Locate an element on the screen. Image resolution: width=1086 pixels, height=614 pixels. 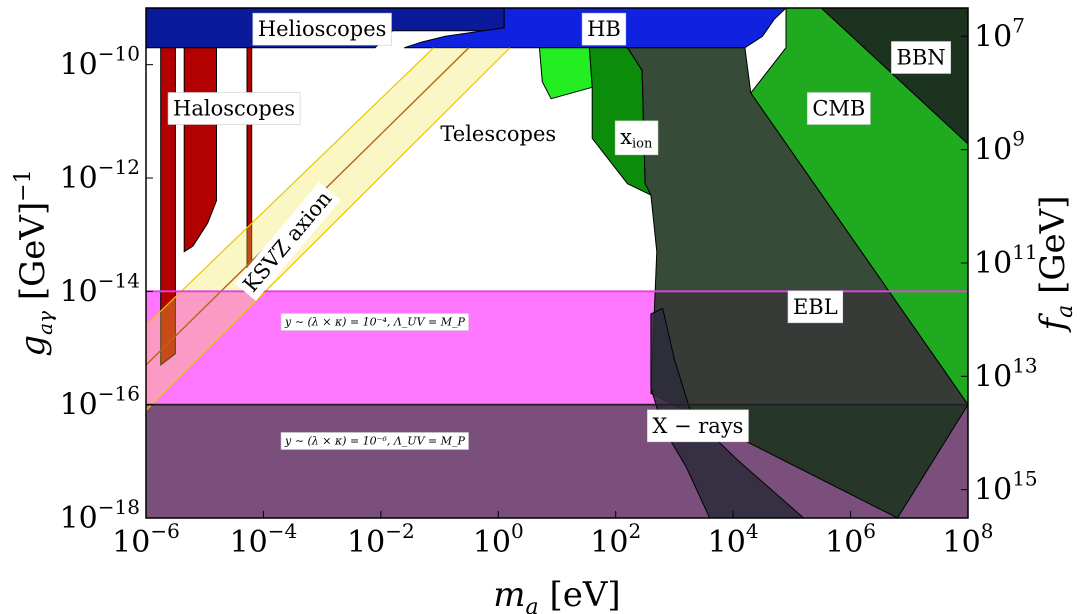
x-tick-label: 10⁻⁶ is located at coordinates (146, 539).